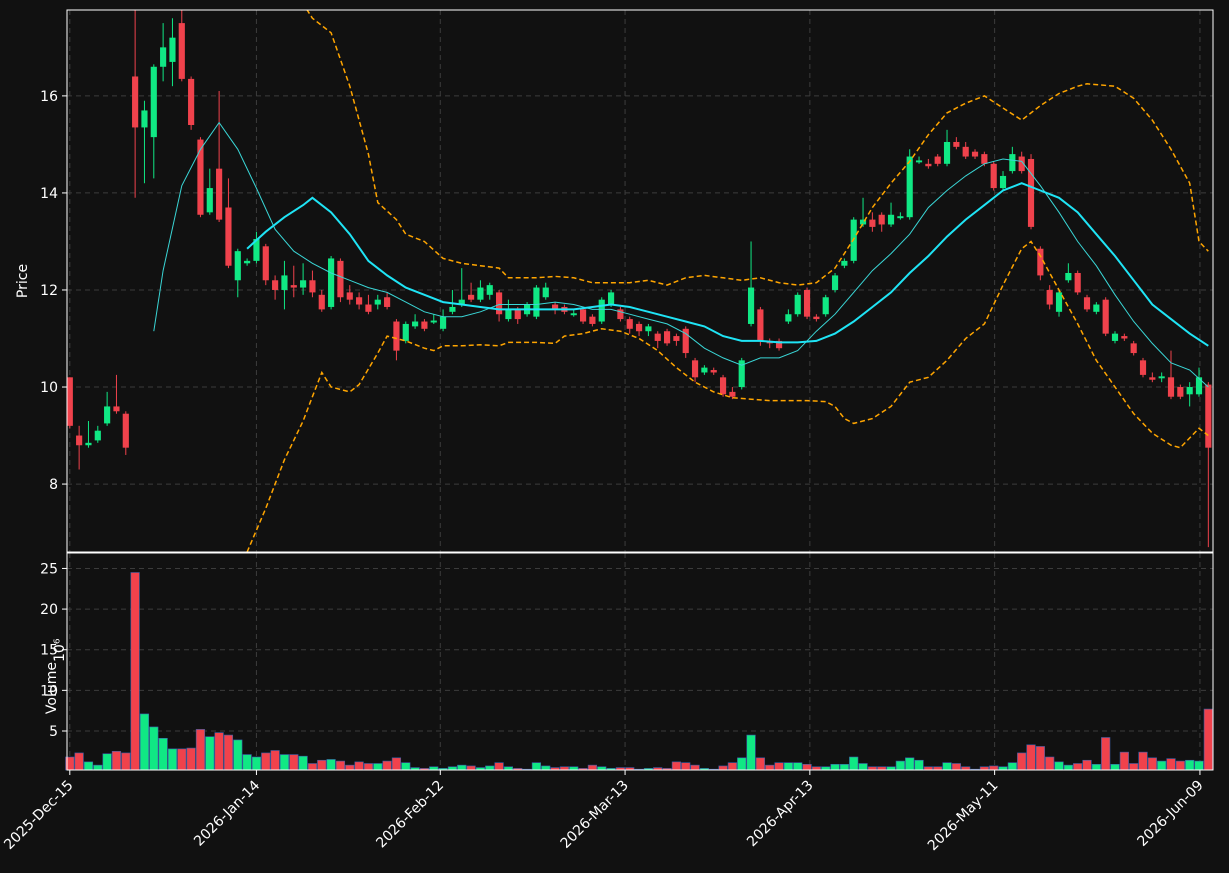  Describe the element at coordinates (49, 691) in the screenshot. I see `y-tick-label: 10` at that location.